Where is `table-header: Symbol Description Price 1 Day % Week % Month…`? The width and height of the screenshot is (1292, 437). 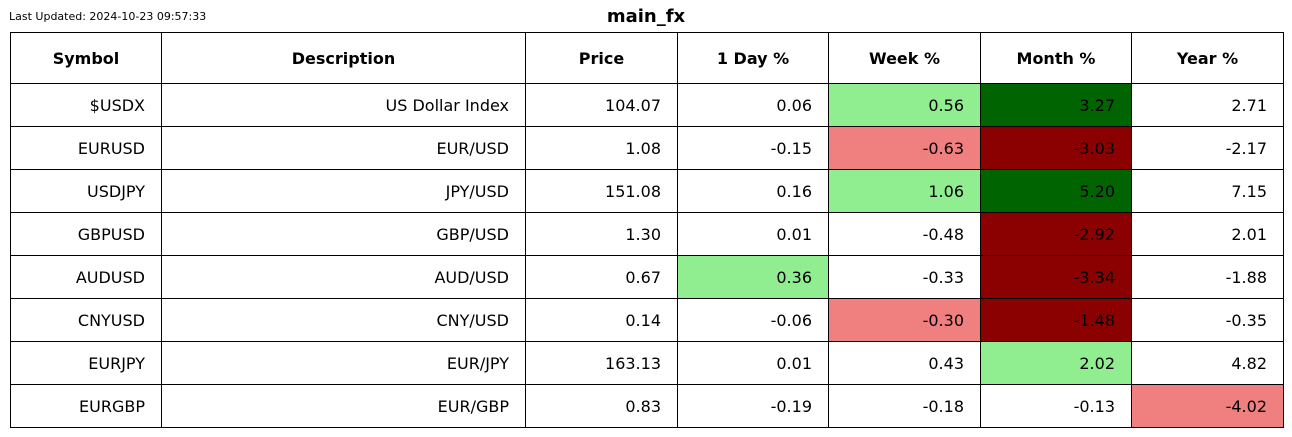
table-header: Symbol Description Price 1 Day % Week % Month… is located at coordinates (647, 58).